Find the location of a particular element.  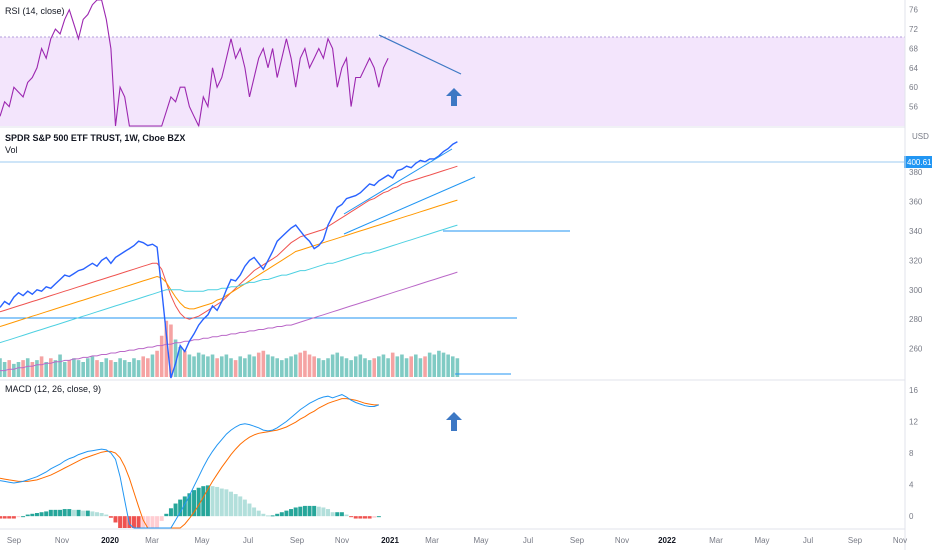

price-tick-label: 300 is located at coordinates (916, 290).